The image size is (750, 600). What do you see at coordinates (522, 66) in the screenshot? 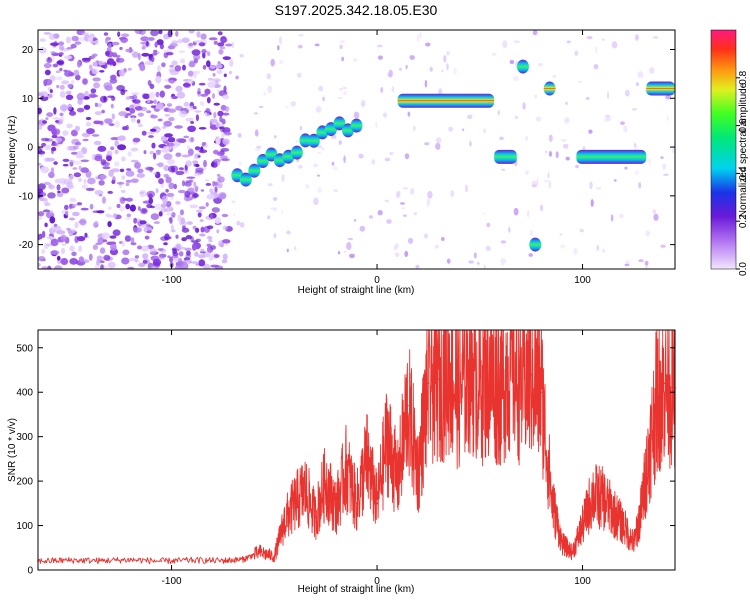
I see `heatmap-spot-17hz` at bounding box center [522, 66].